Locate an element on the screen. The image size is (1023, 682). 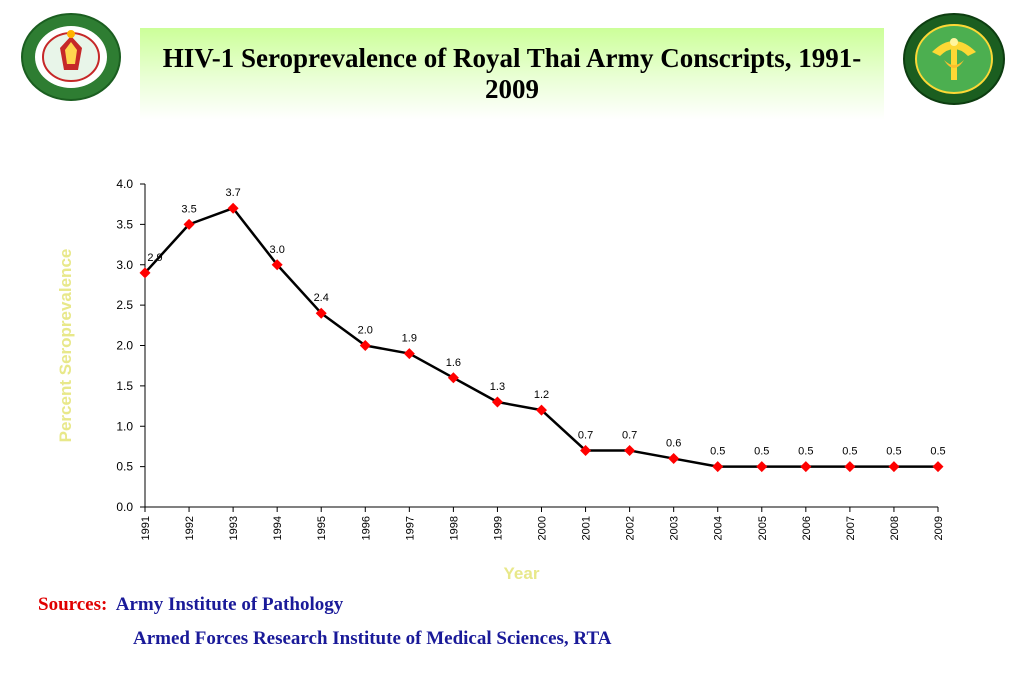
x-axis-title: Year is located at coordinates (522, 573).